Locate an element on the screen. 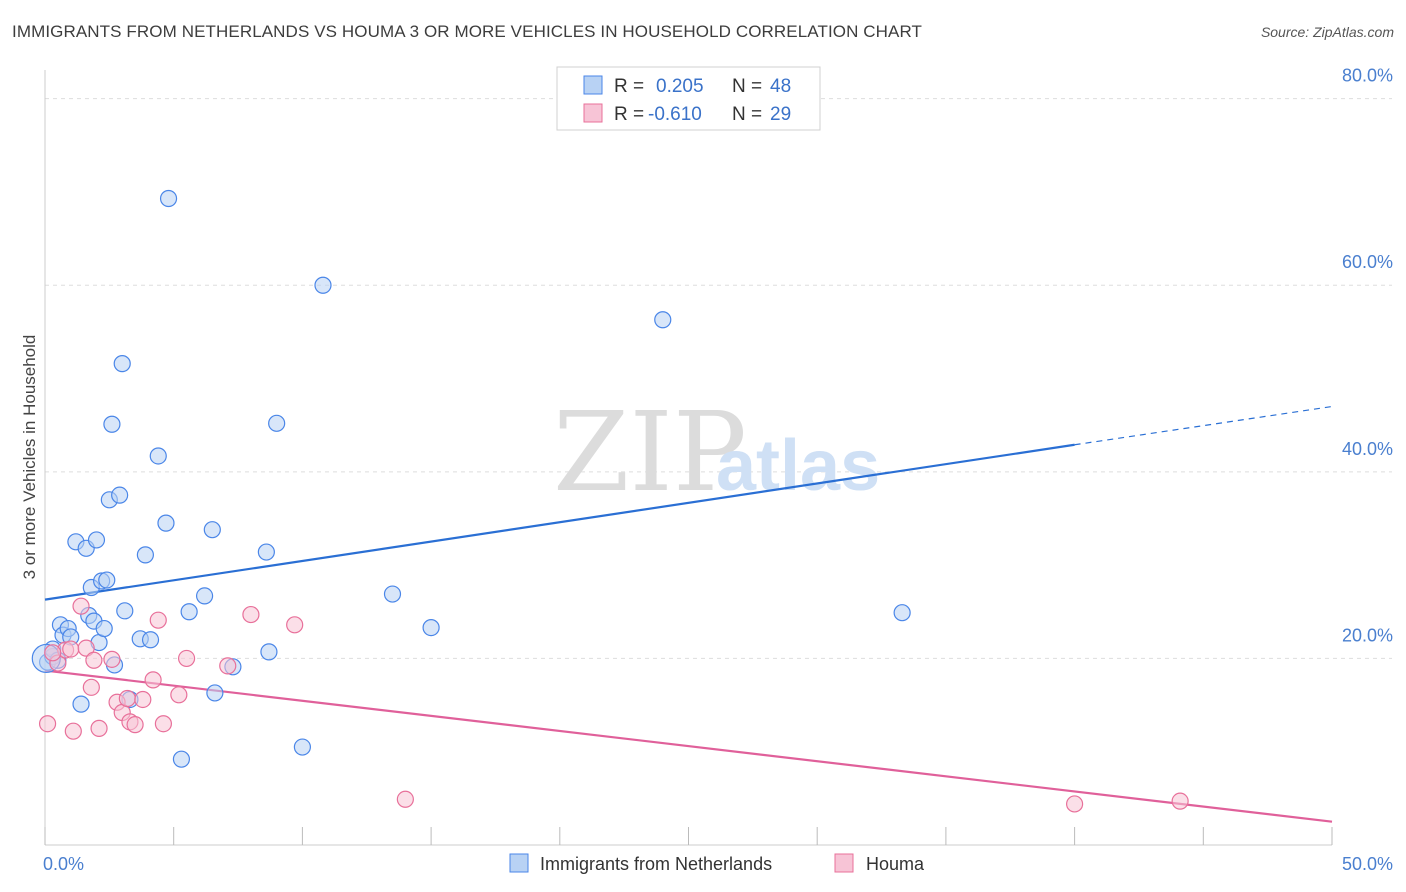 The width and height of the screenshot is (1406, 892). trend-line-netherlands is located at coordinates (559, 522).